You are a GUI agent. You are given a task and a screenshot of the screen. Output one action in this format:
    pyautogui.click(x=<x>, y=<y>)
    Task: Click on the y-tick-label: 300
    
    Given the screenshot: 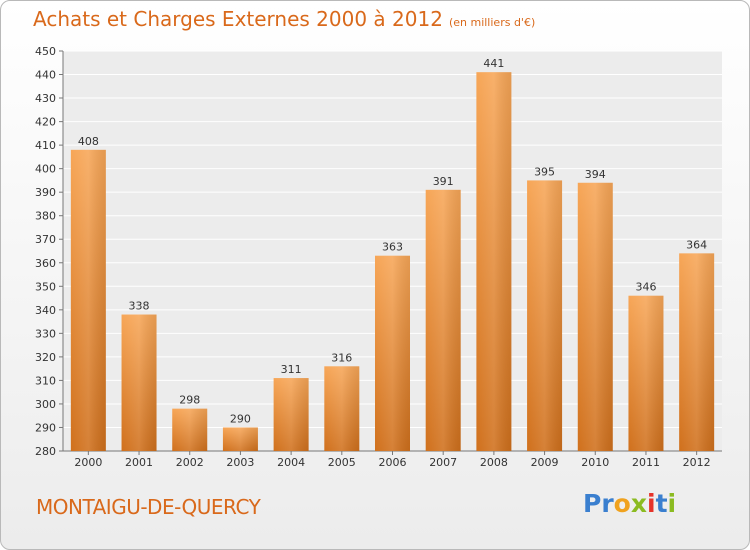 What is the action you would take?
    pyautogui.click(x=45, y=404)
    